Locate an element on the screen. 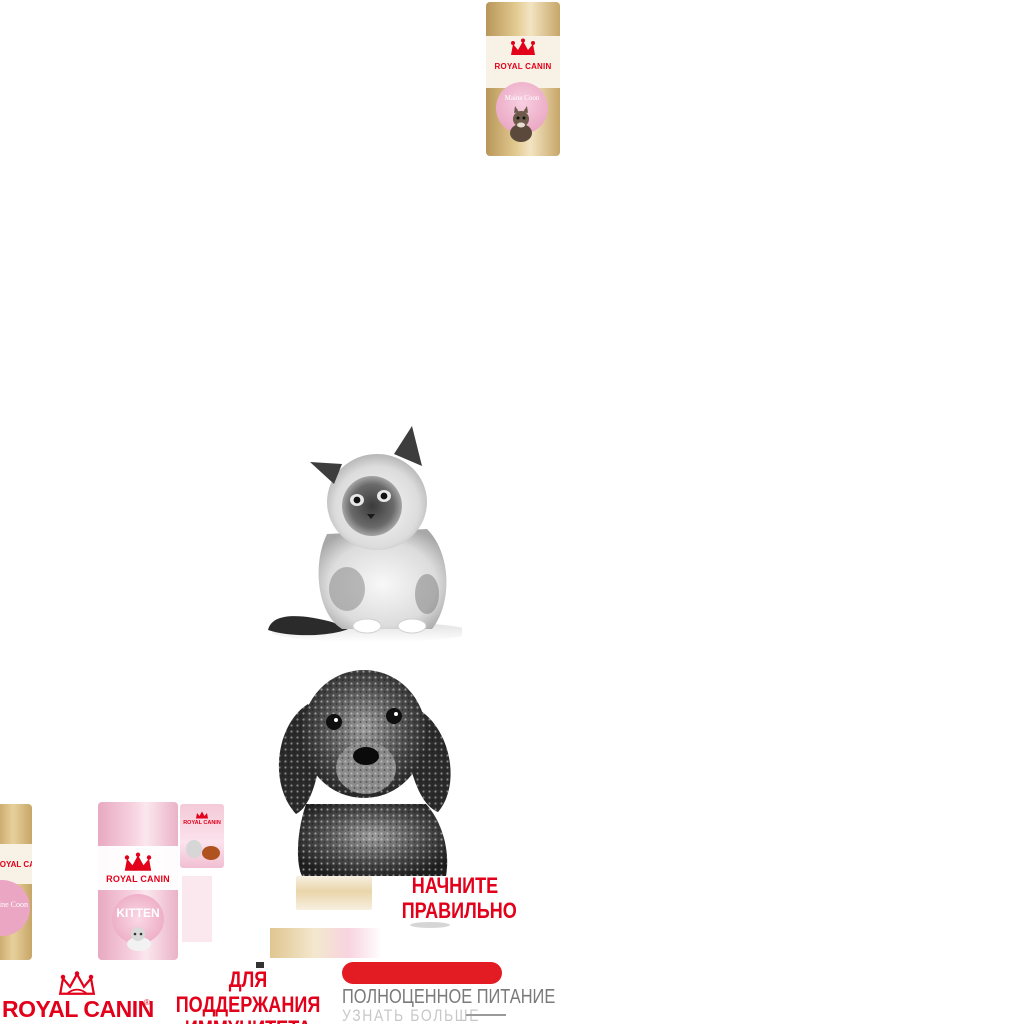 The width and height of the screenshot is (1024, 1024). kitten-photo is located at coordinates (365, 534).